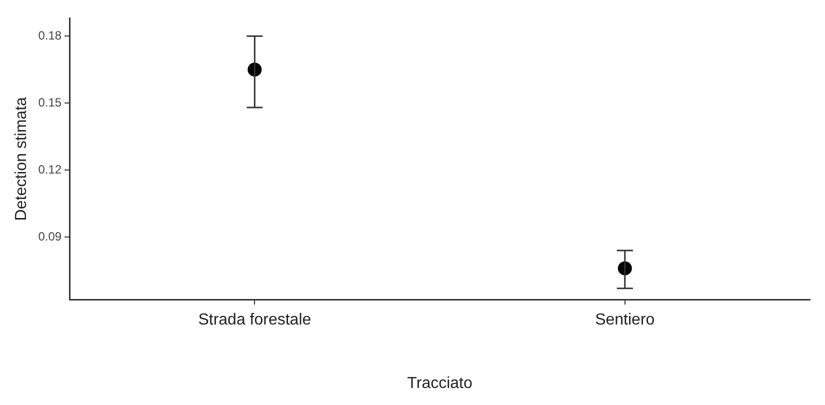 The width and height of the screenshot is (825, 405). What do you see at coordinates (50, 102) in the screenshot?
I see `y-tick-label: 0.15` at bounding box center [50, 102].